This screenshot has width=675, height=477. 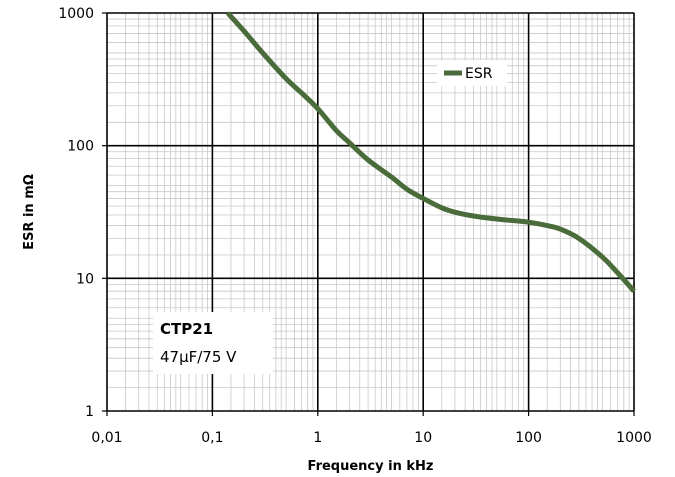 What do you see at coordinates (198, 357) in the screenshot?
I see `annotation-text: 47µF/75 V` at bounding box center [198, 357].